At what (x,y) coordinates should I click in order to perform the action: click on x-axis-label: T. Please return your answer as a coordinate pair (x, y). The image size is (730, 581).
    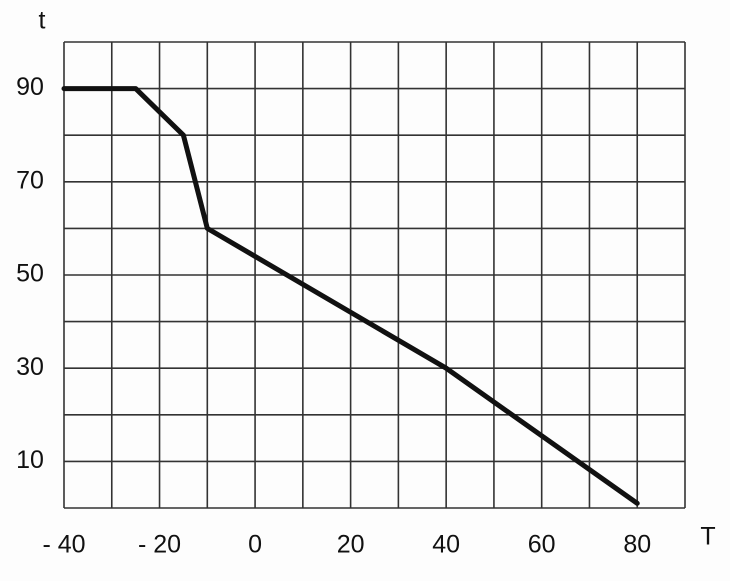
    Looking at the image, I should click on (707, 537).